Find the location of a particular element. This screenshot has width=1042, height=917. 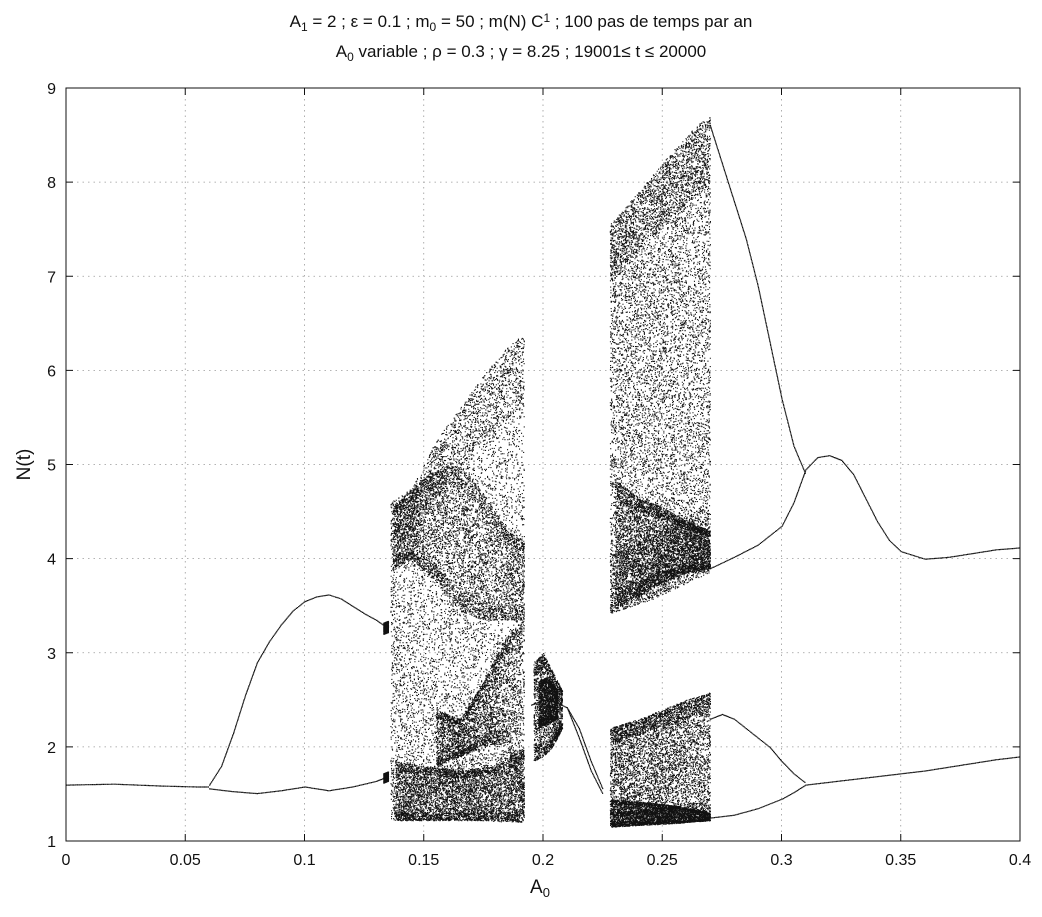

x-tick-label: 0.1 is located at coordinates (304, 860).